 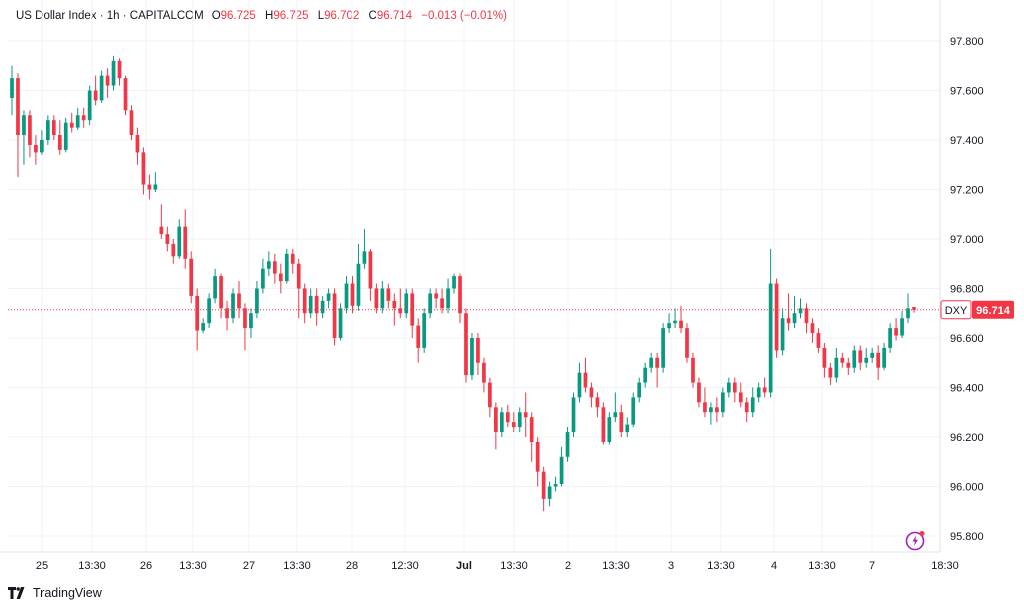 I want to click on x-tick-label: 2, so click(x=568, y=566).